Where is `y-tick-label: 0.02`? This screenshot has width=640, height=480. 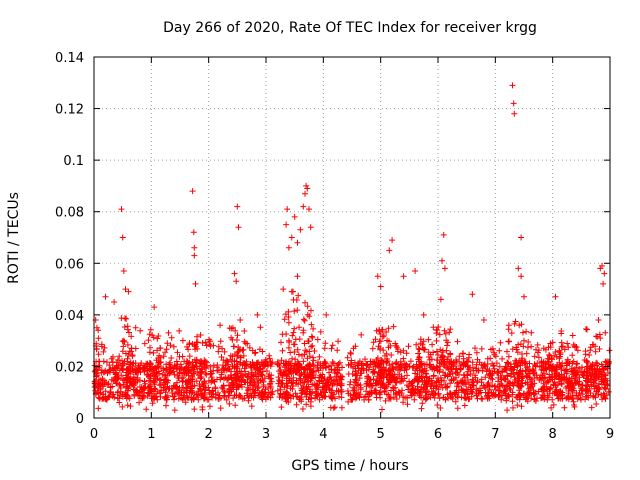 y-tick-label: 0.02 is located at coordinates (69, 367).